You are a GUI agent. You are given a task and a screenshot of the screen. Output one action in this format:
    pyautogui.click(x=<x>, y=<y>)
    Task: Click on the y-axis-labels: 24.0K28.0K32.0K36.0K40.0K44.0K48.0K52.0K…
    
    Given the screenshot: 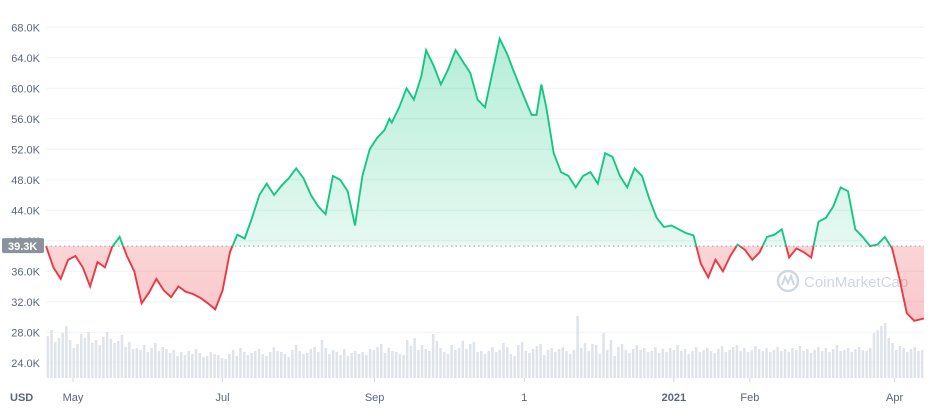 What is the action you would take?
    pyautogui.click(x=25, y=196)
    